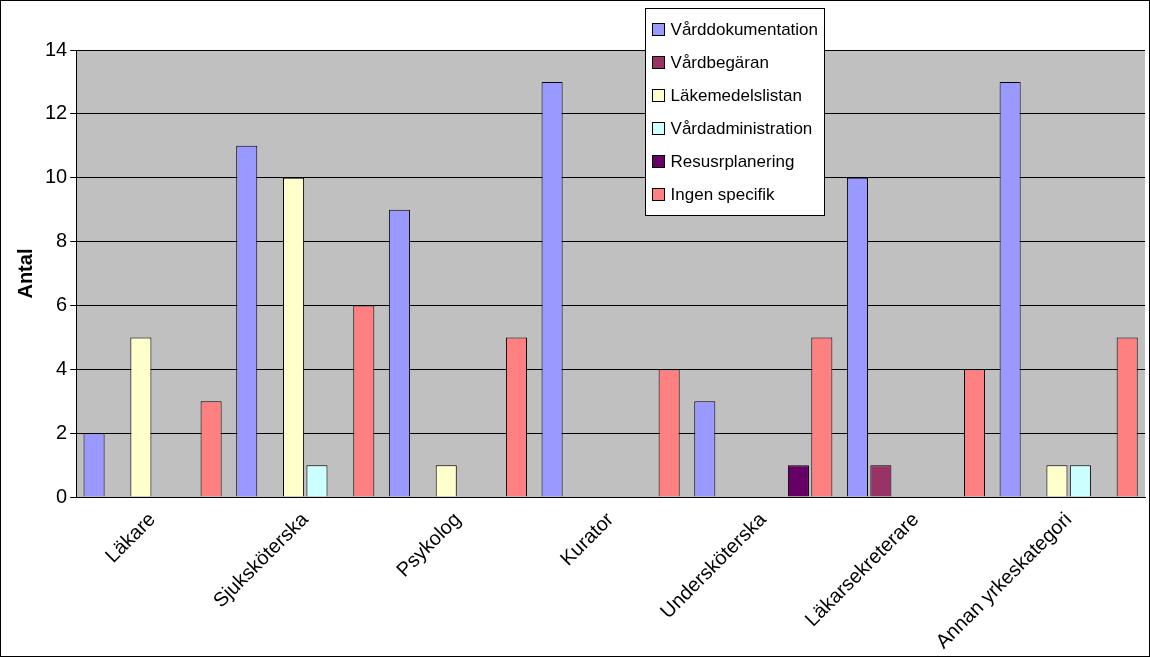  Describe the element at coordinates (722, 194) in the screenshot. I see `legend-label: Ingen specifik` at that location.